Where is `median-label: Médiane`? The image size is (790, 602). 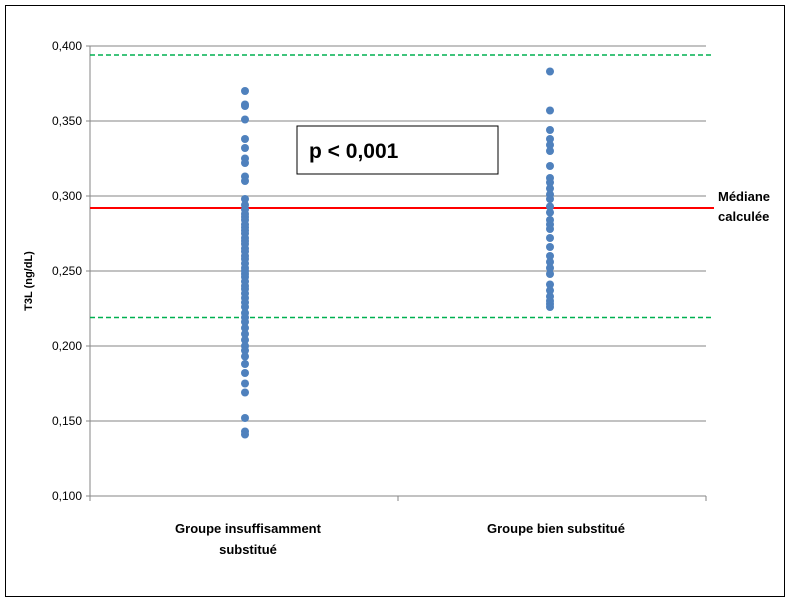 median-label: Médiane is located at coordinates (744, 196).